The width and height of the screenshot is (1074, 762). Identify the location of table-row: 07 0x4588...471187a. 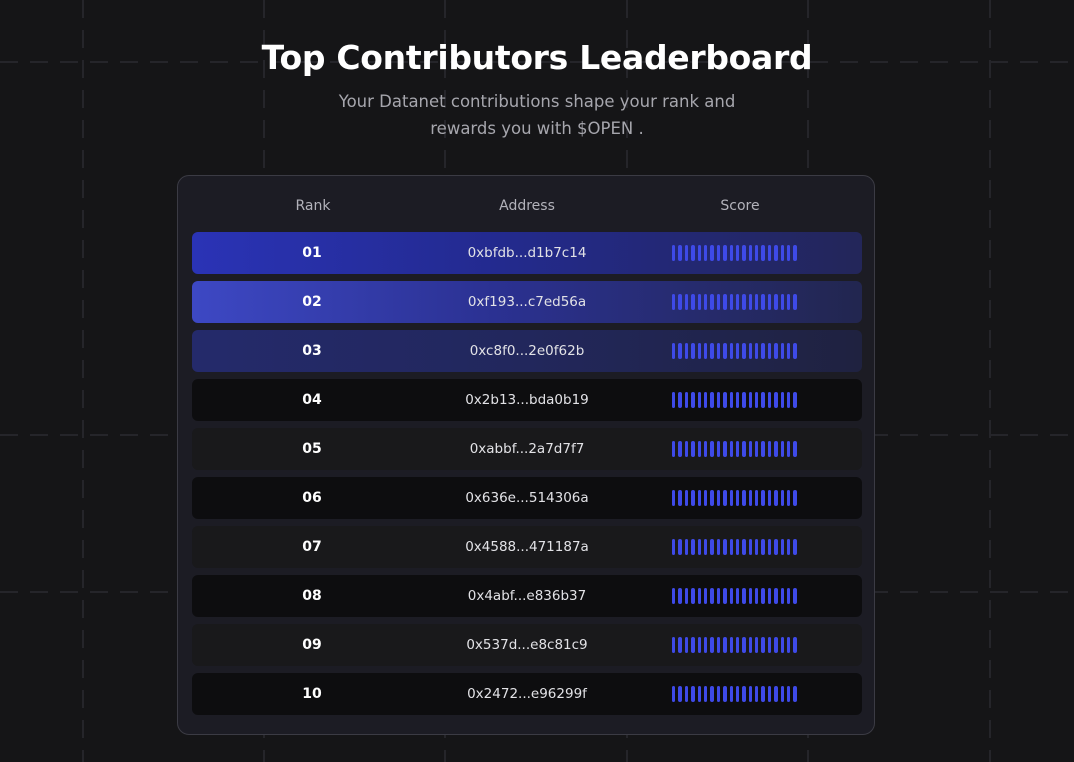
(527, 547).